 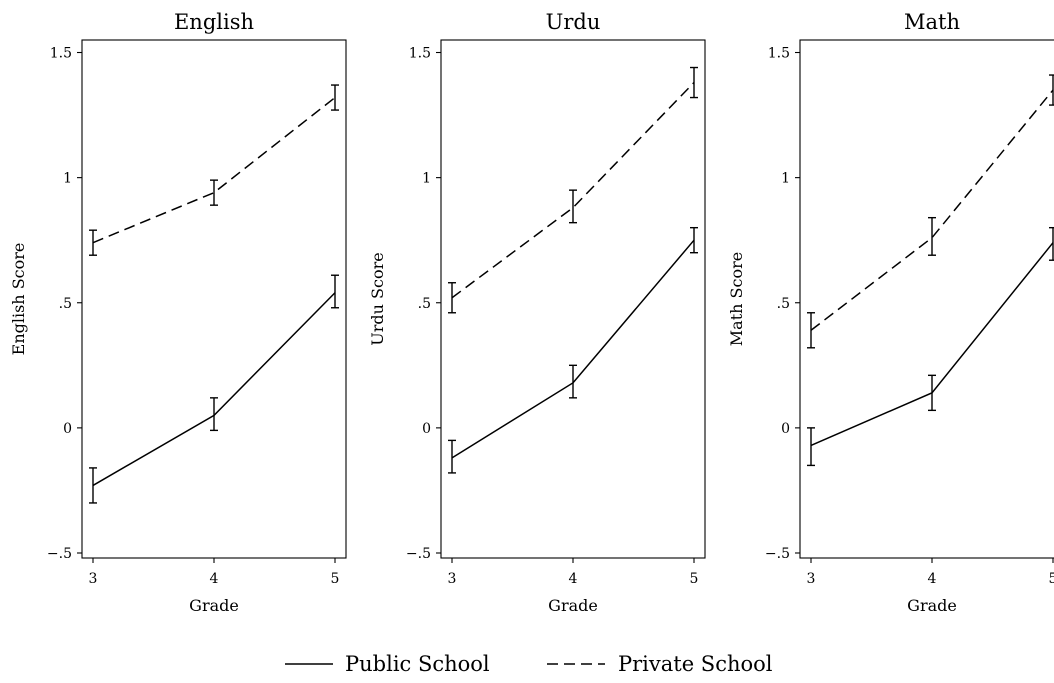 I want to click on chart-title: English, so click(x=214, y=22).